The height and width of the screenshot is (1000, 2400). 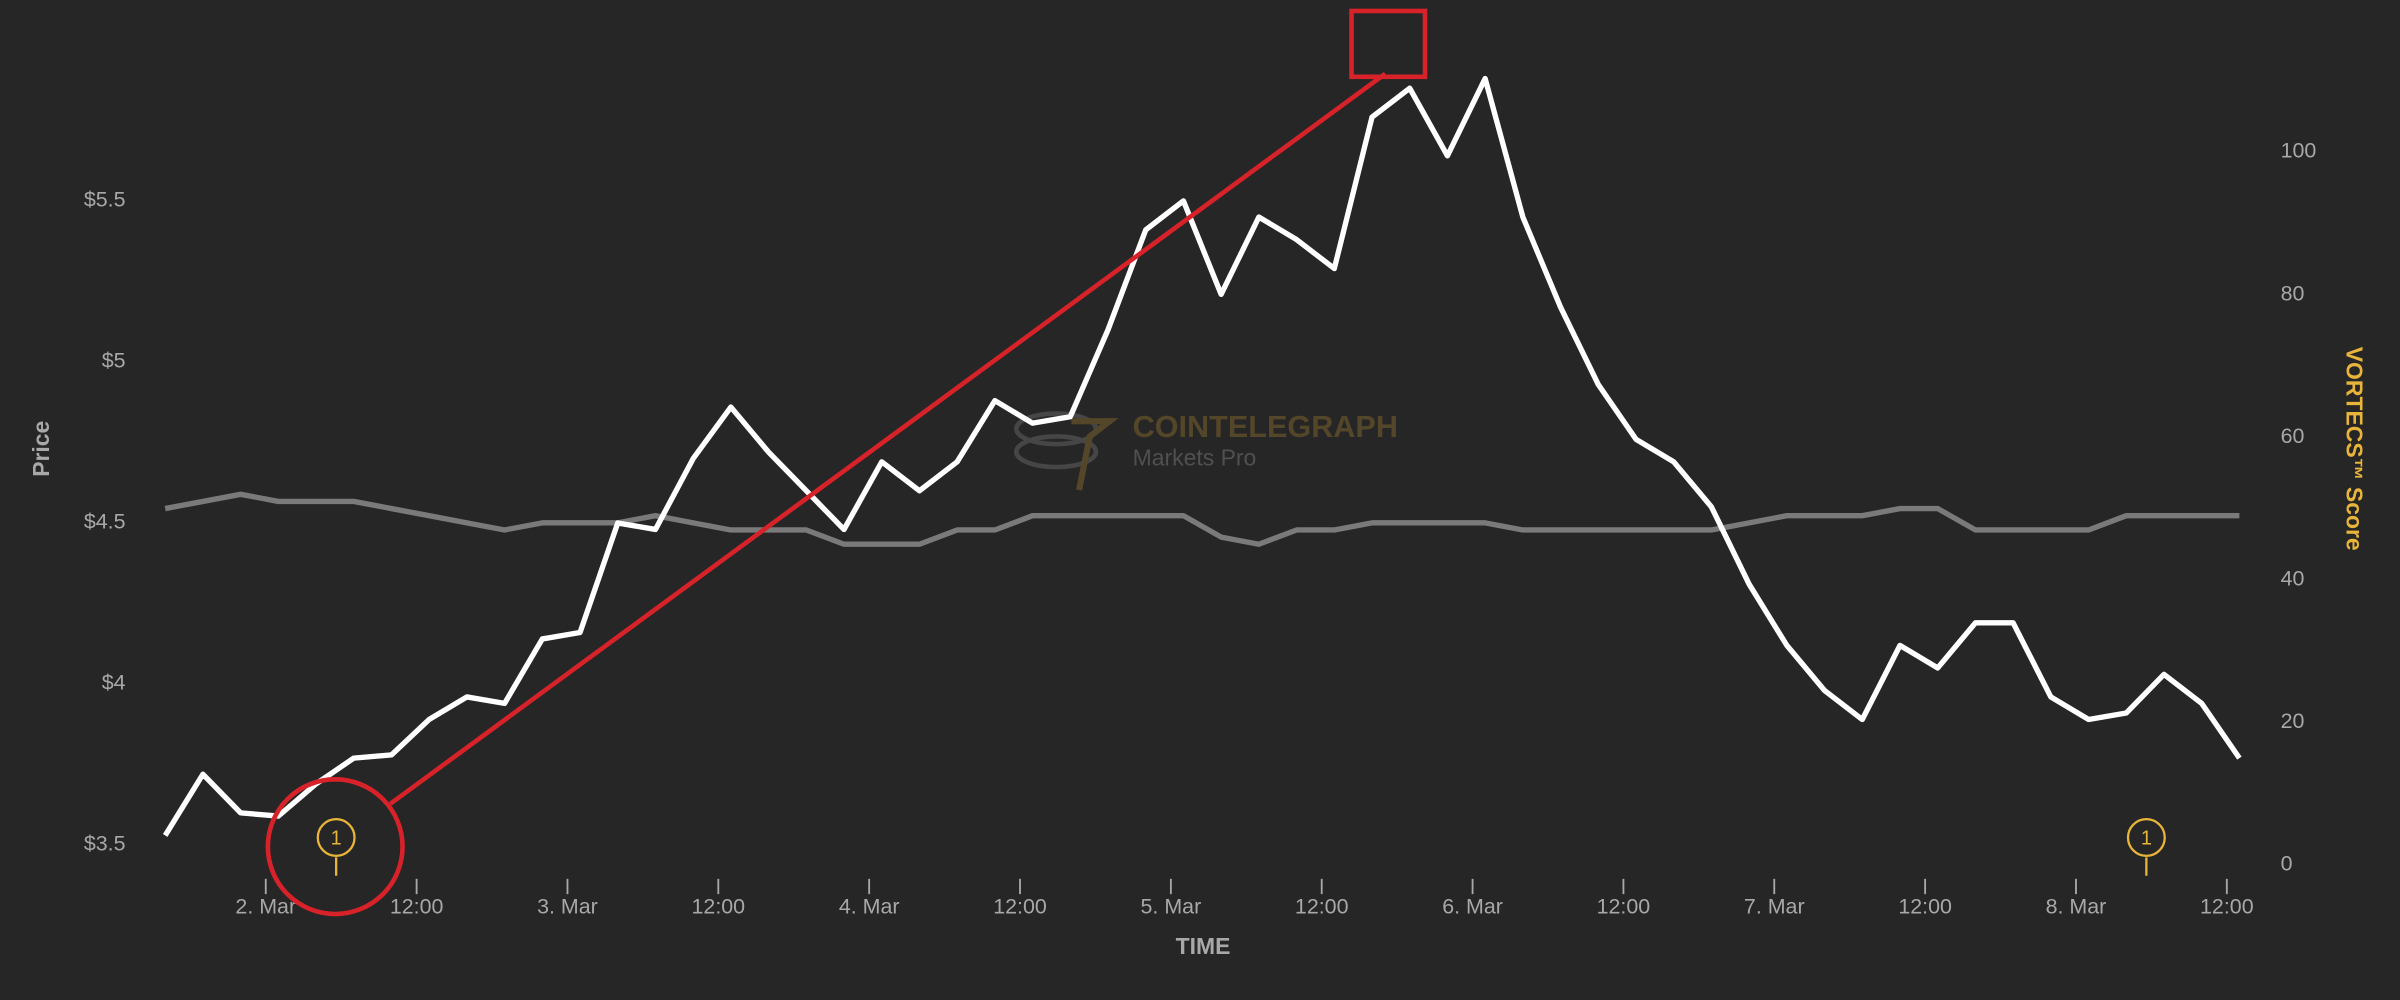 What do you see at coordinates (1171, 907) in the screenshot?
I see `x-tick-label: 5. Mar` at bounding box center [1171, 907].